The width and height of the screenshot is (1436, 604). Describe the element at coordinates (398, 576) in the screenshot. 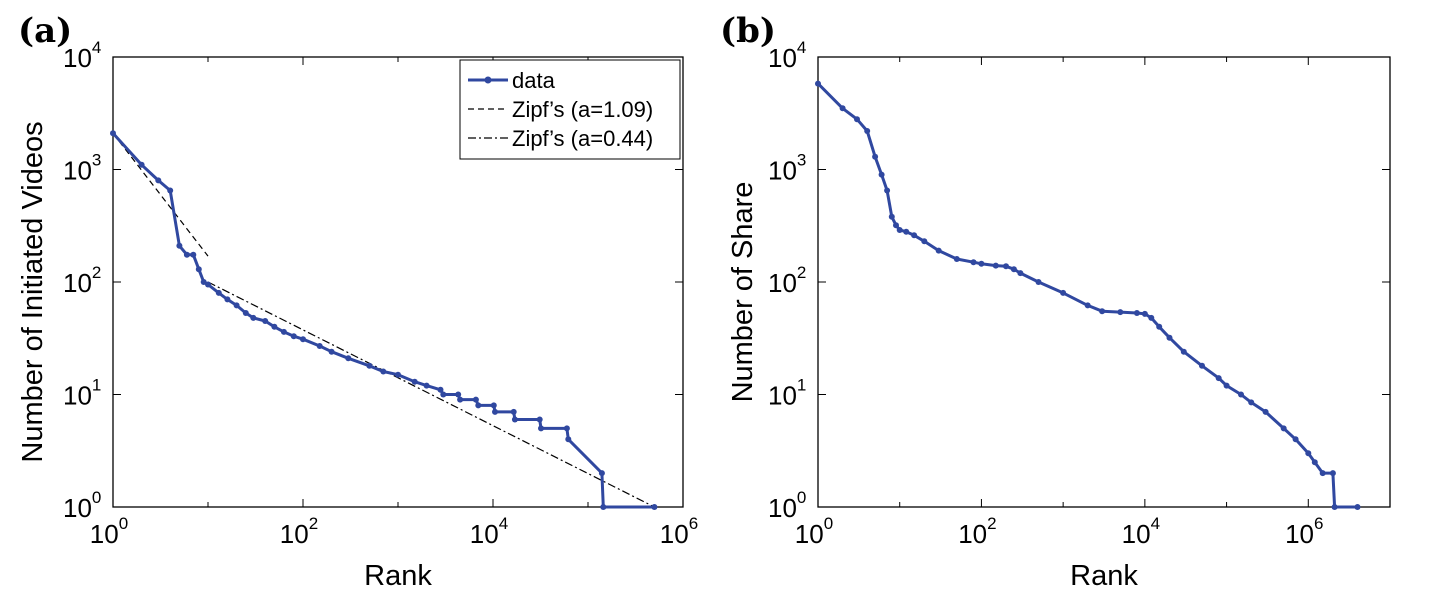

I see `x-axis-label: Rank` at that location.